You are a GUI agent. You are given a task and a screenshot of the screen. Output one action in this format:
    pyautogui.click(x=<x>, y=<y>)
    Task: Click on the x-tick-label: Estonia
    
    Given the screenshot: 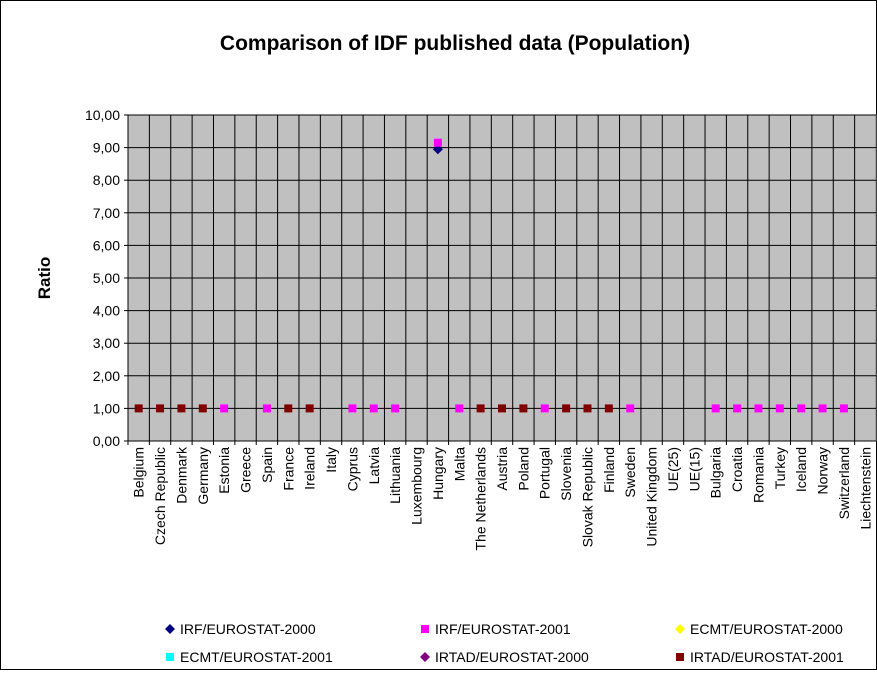 What is the action you would take?
    pyautogui.click(x=224, y=470)
    